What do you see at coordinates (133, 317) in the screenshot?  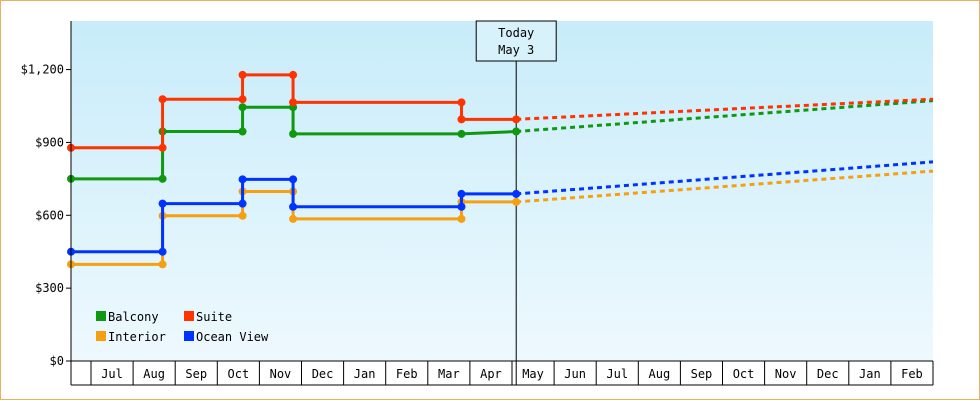 I see `balcony-legend-label: Balcony` at bounding box center [133, 317].